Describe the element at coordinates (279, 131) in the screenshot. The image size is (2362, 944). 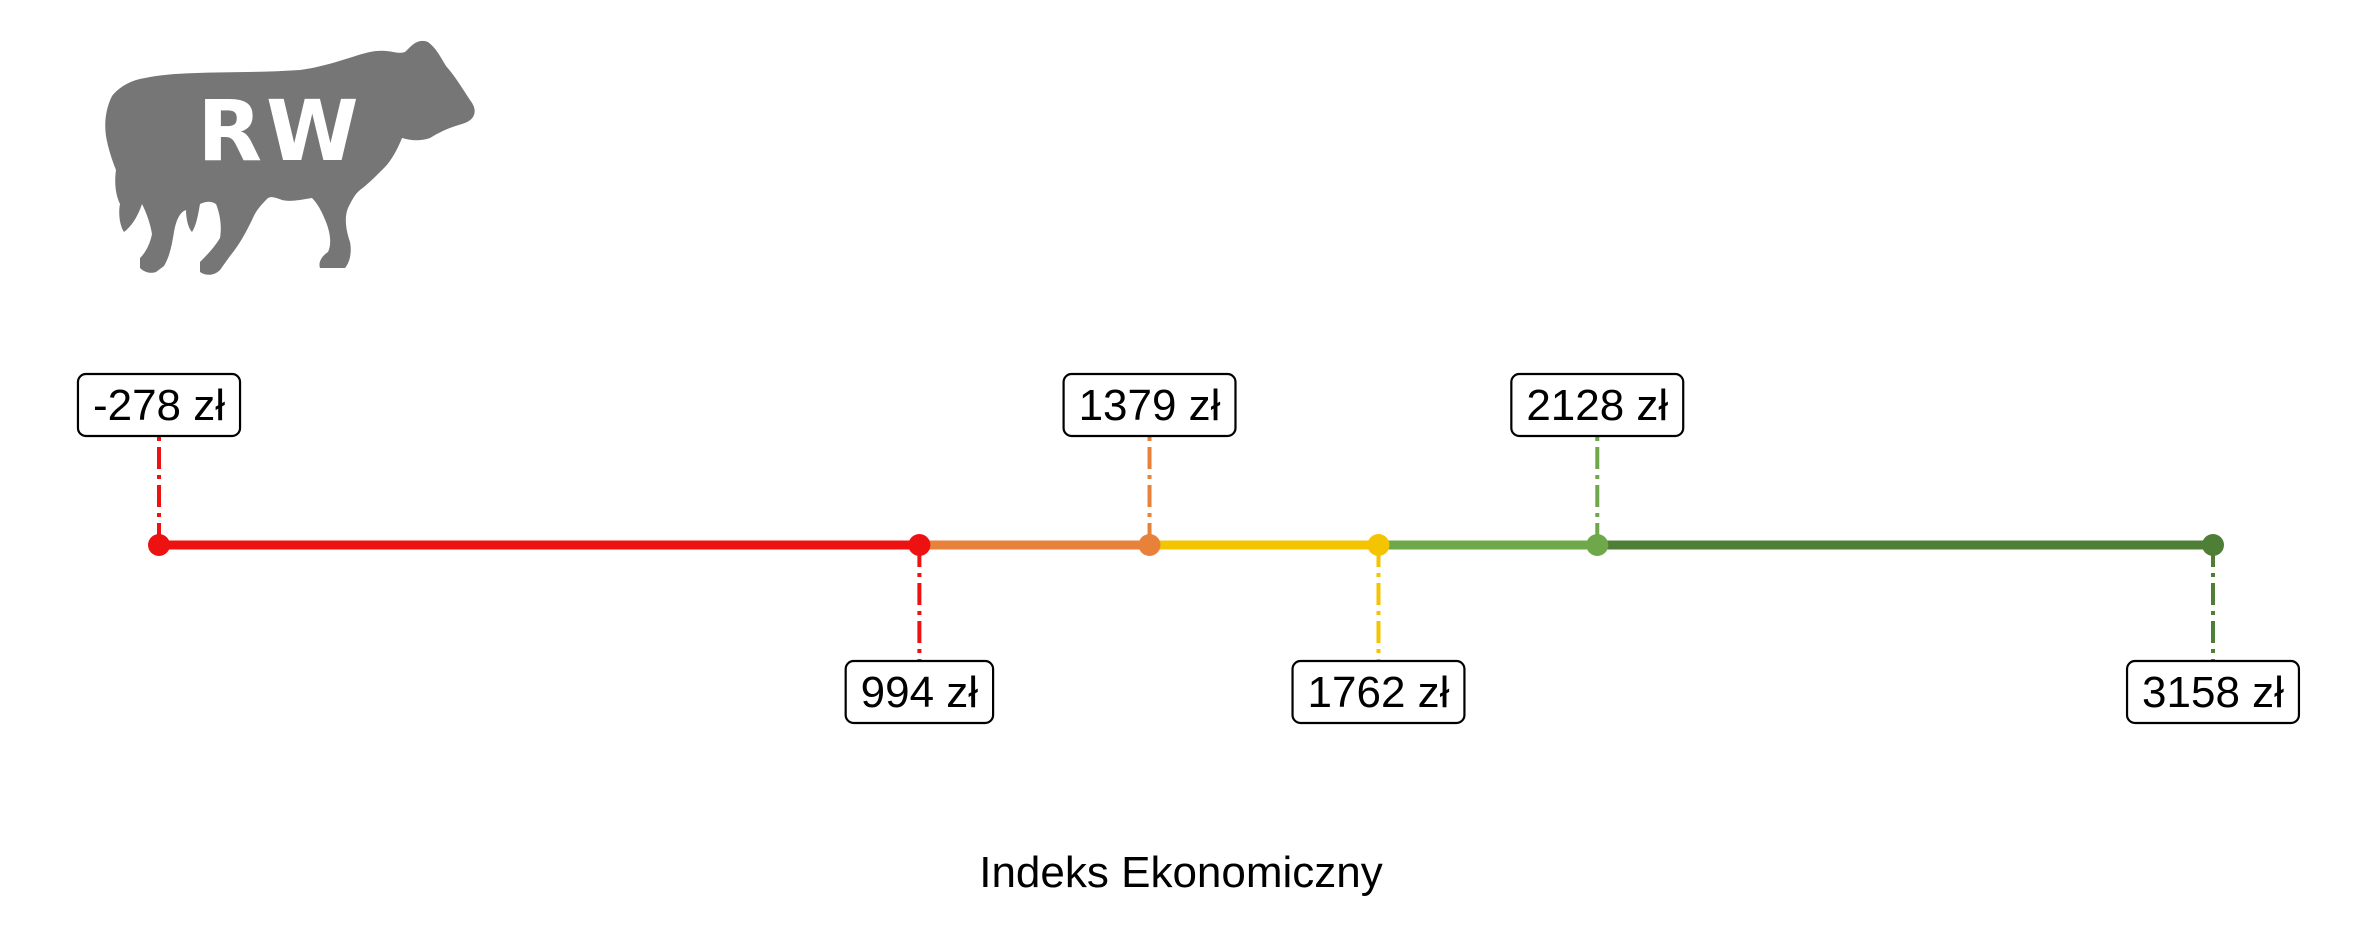
I see `logo-text: RW` at that location.